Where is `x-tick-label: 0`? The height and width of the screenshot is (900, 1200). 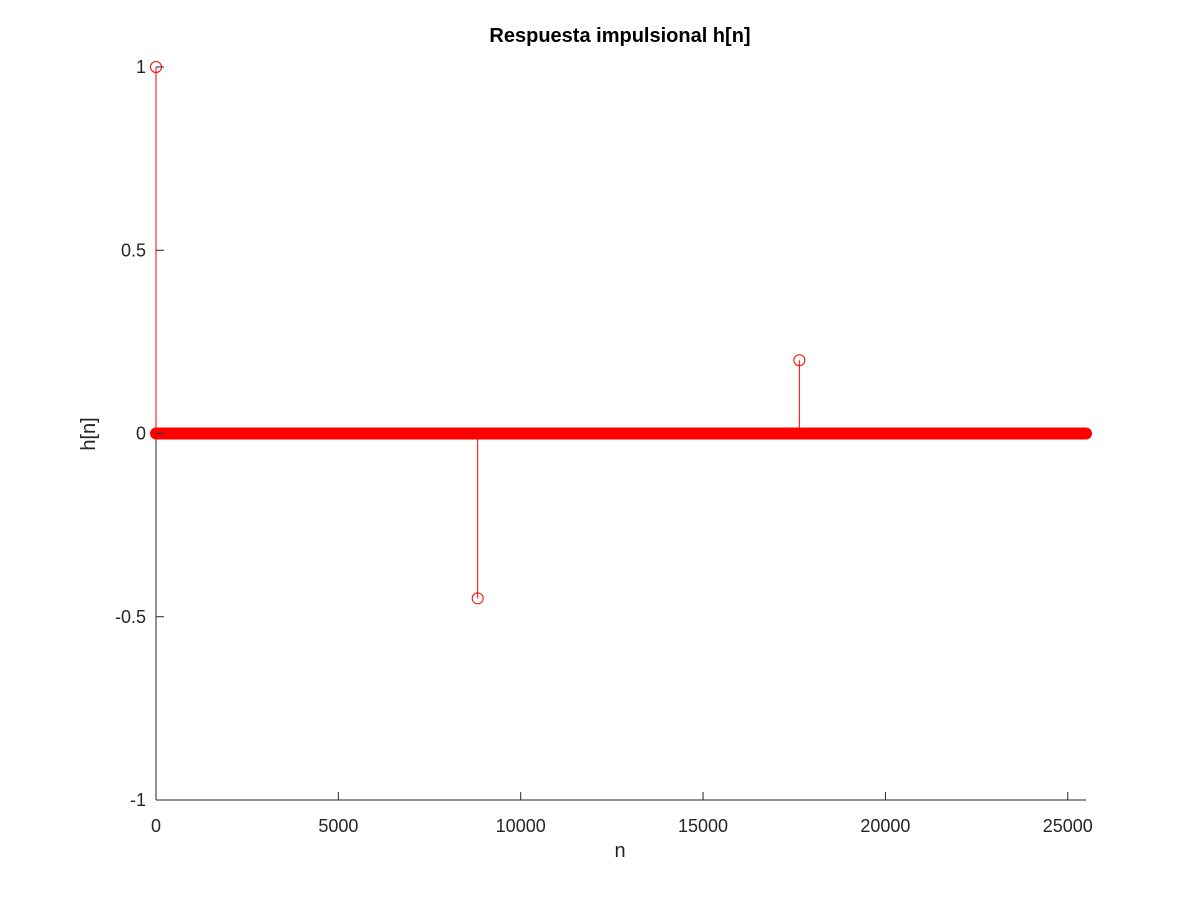 x-tick-label: 0 is located at coordinates (156, 826).